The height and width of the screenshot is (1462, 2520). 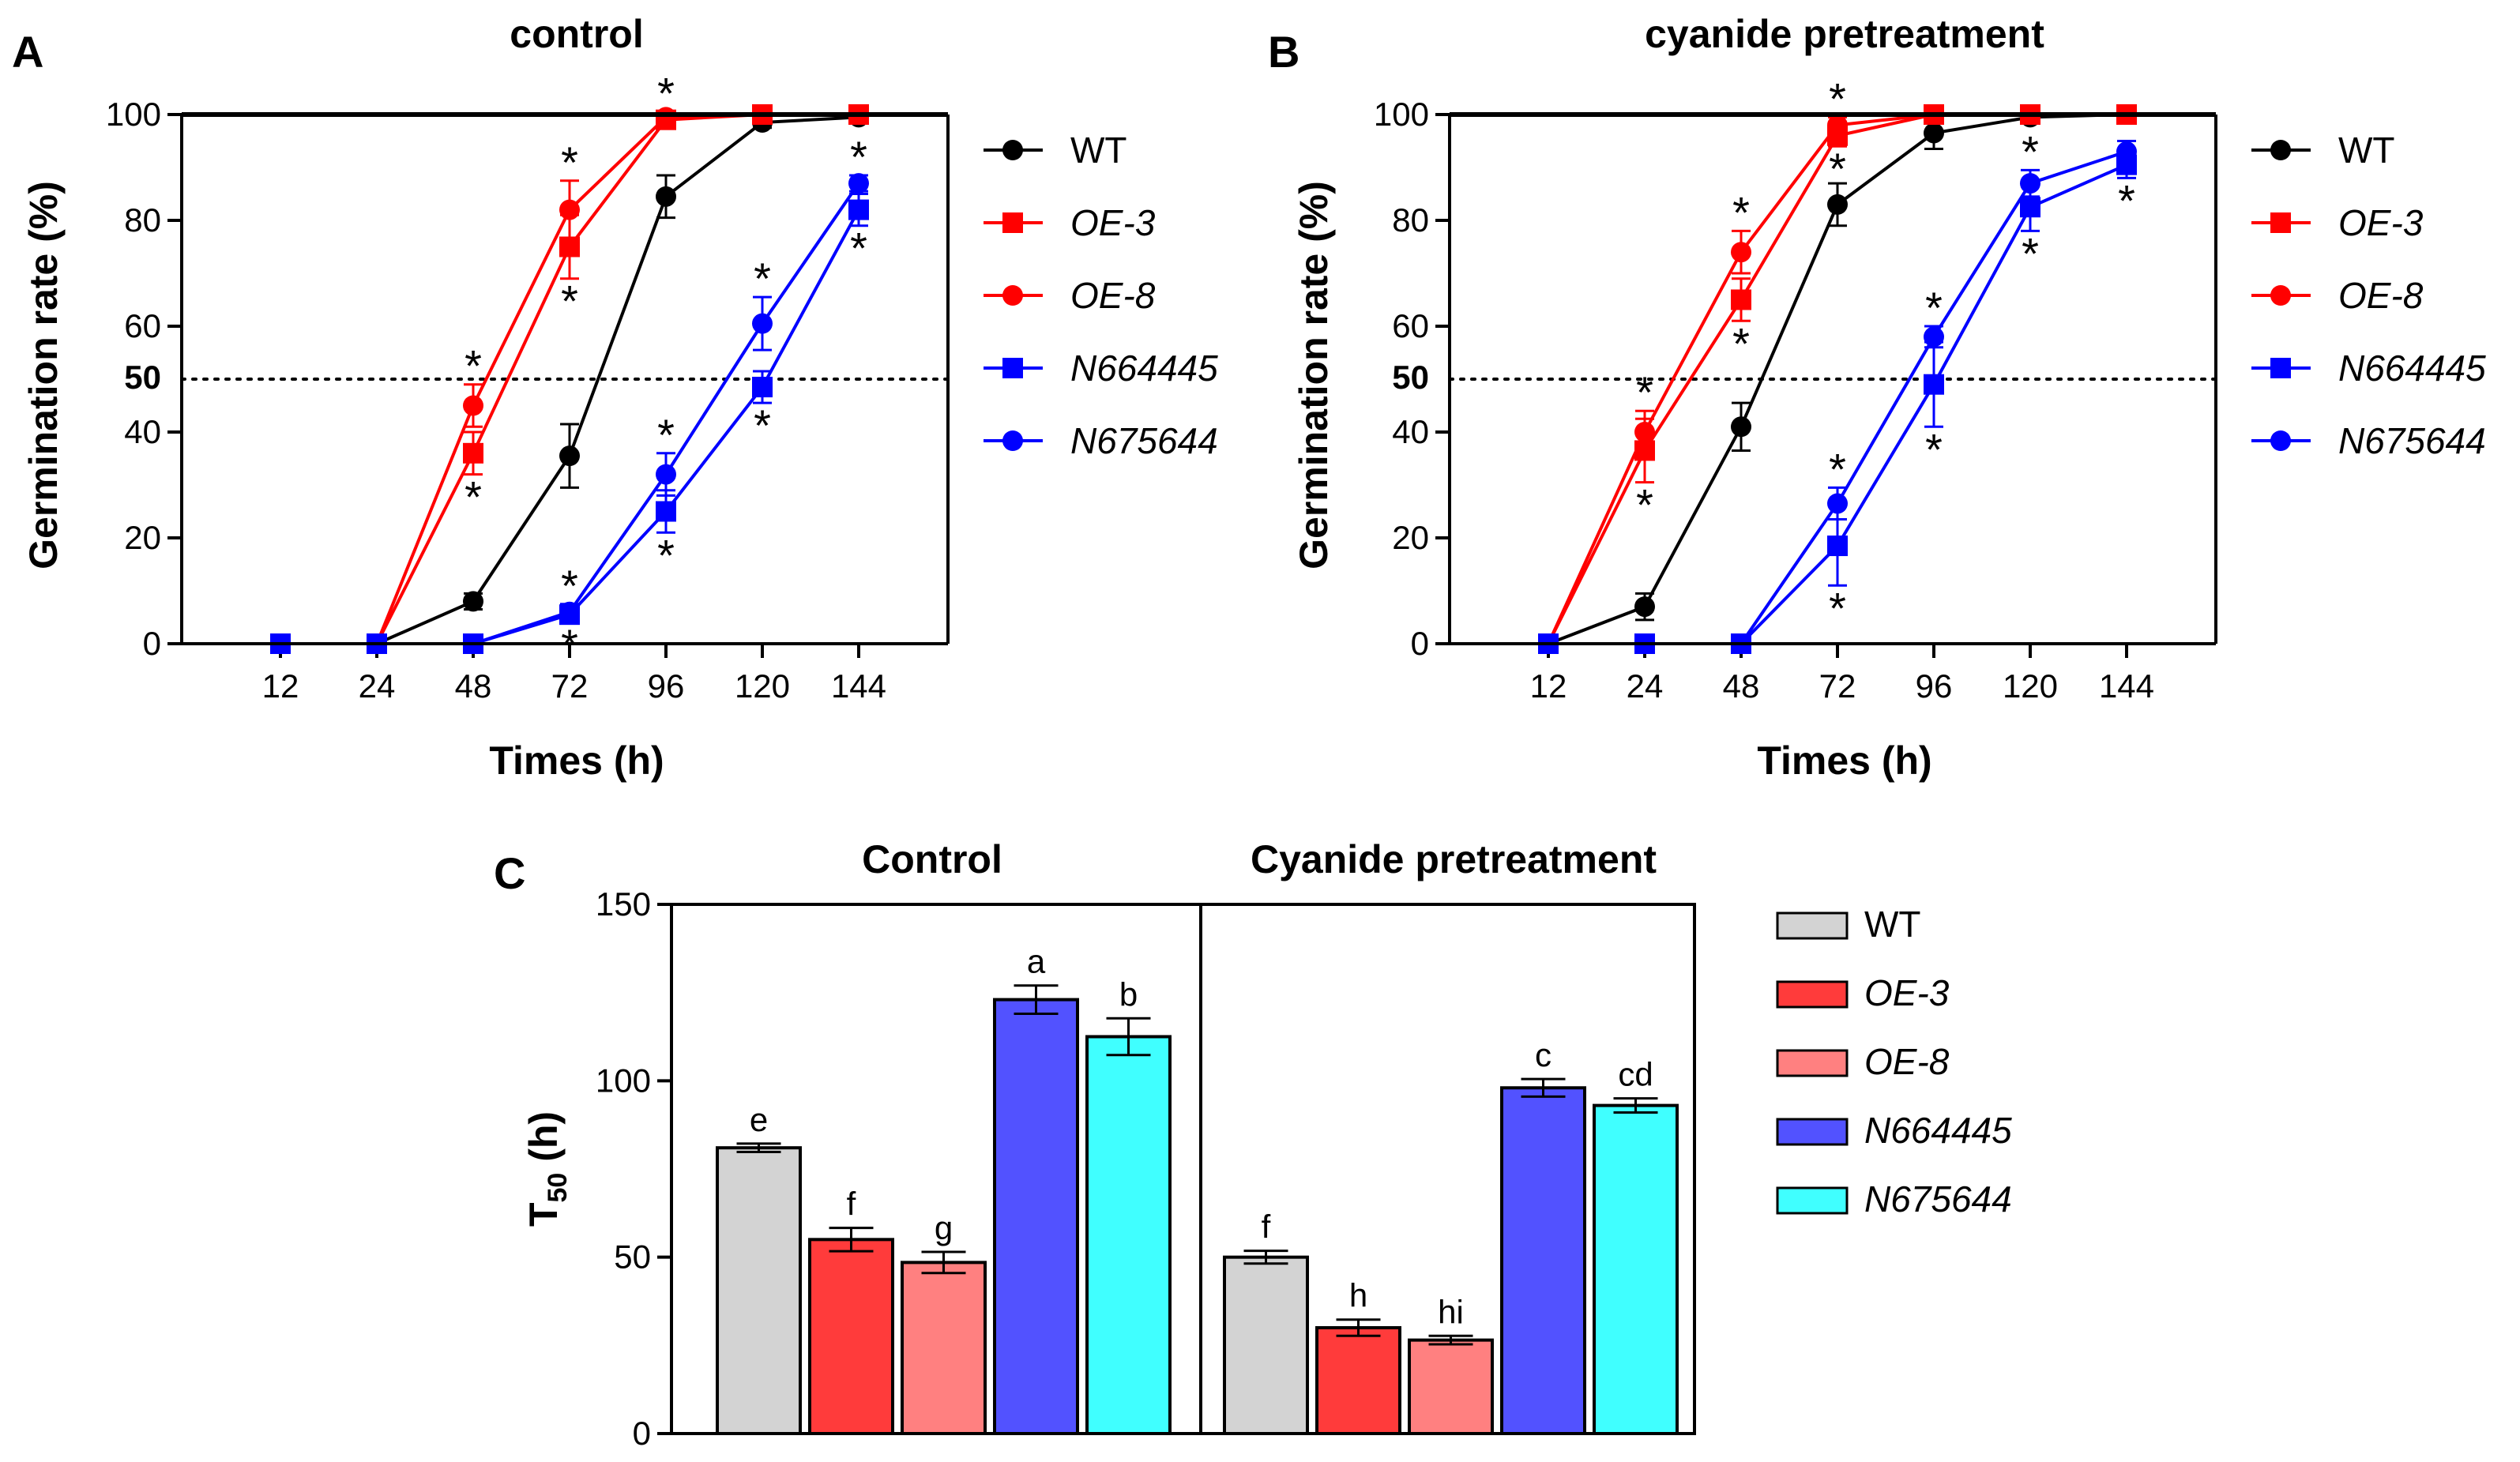 What do you see at coordinates (623, 904) in the screenshot?
I see `y-tick-label: 150` at bounding box center [623, 904].